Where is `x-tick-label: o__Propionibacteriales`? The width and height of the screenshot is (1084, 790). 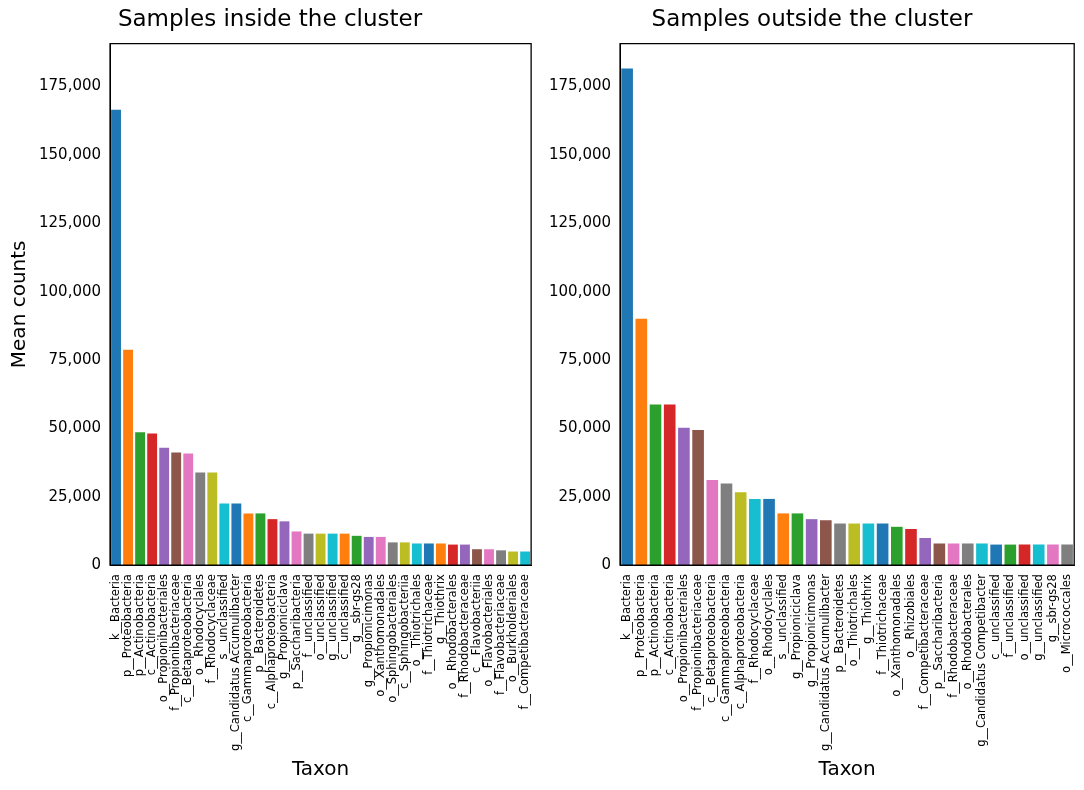
x-tick-label: o__Propionibacteriales is located at coordinates (163, 638).